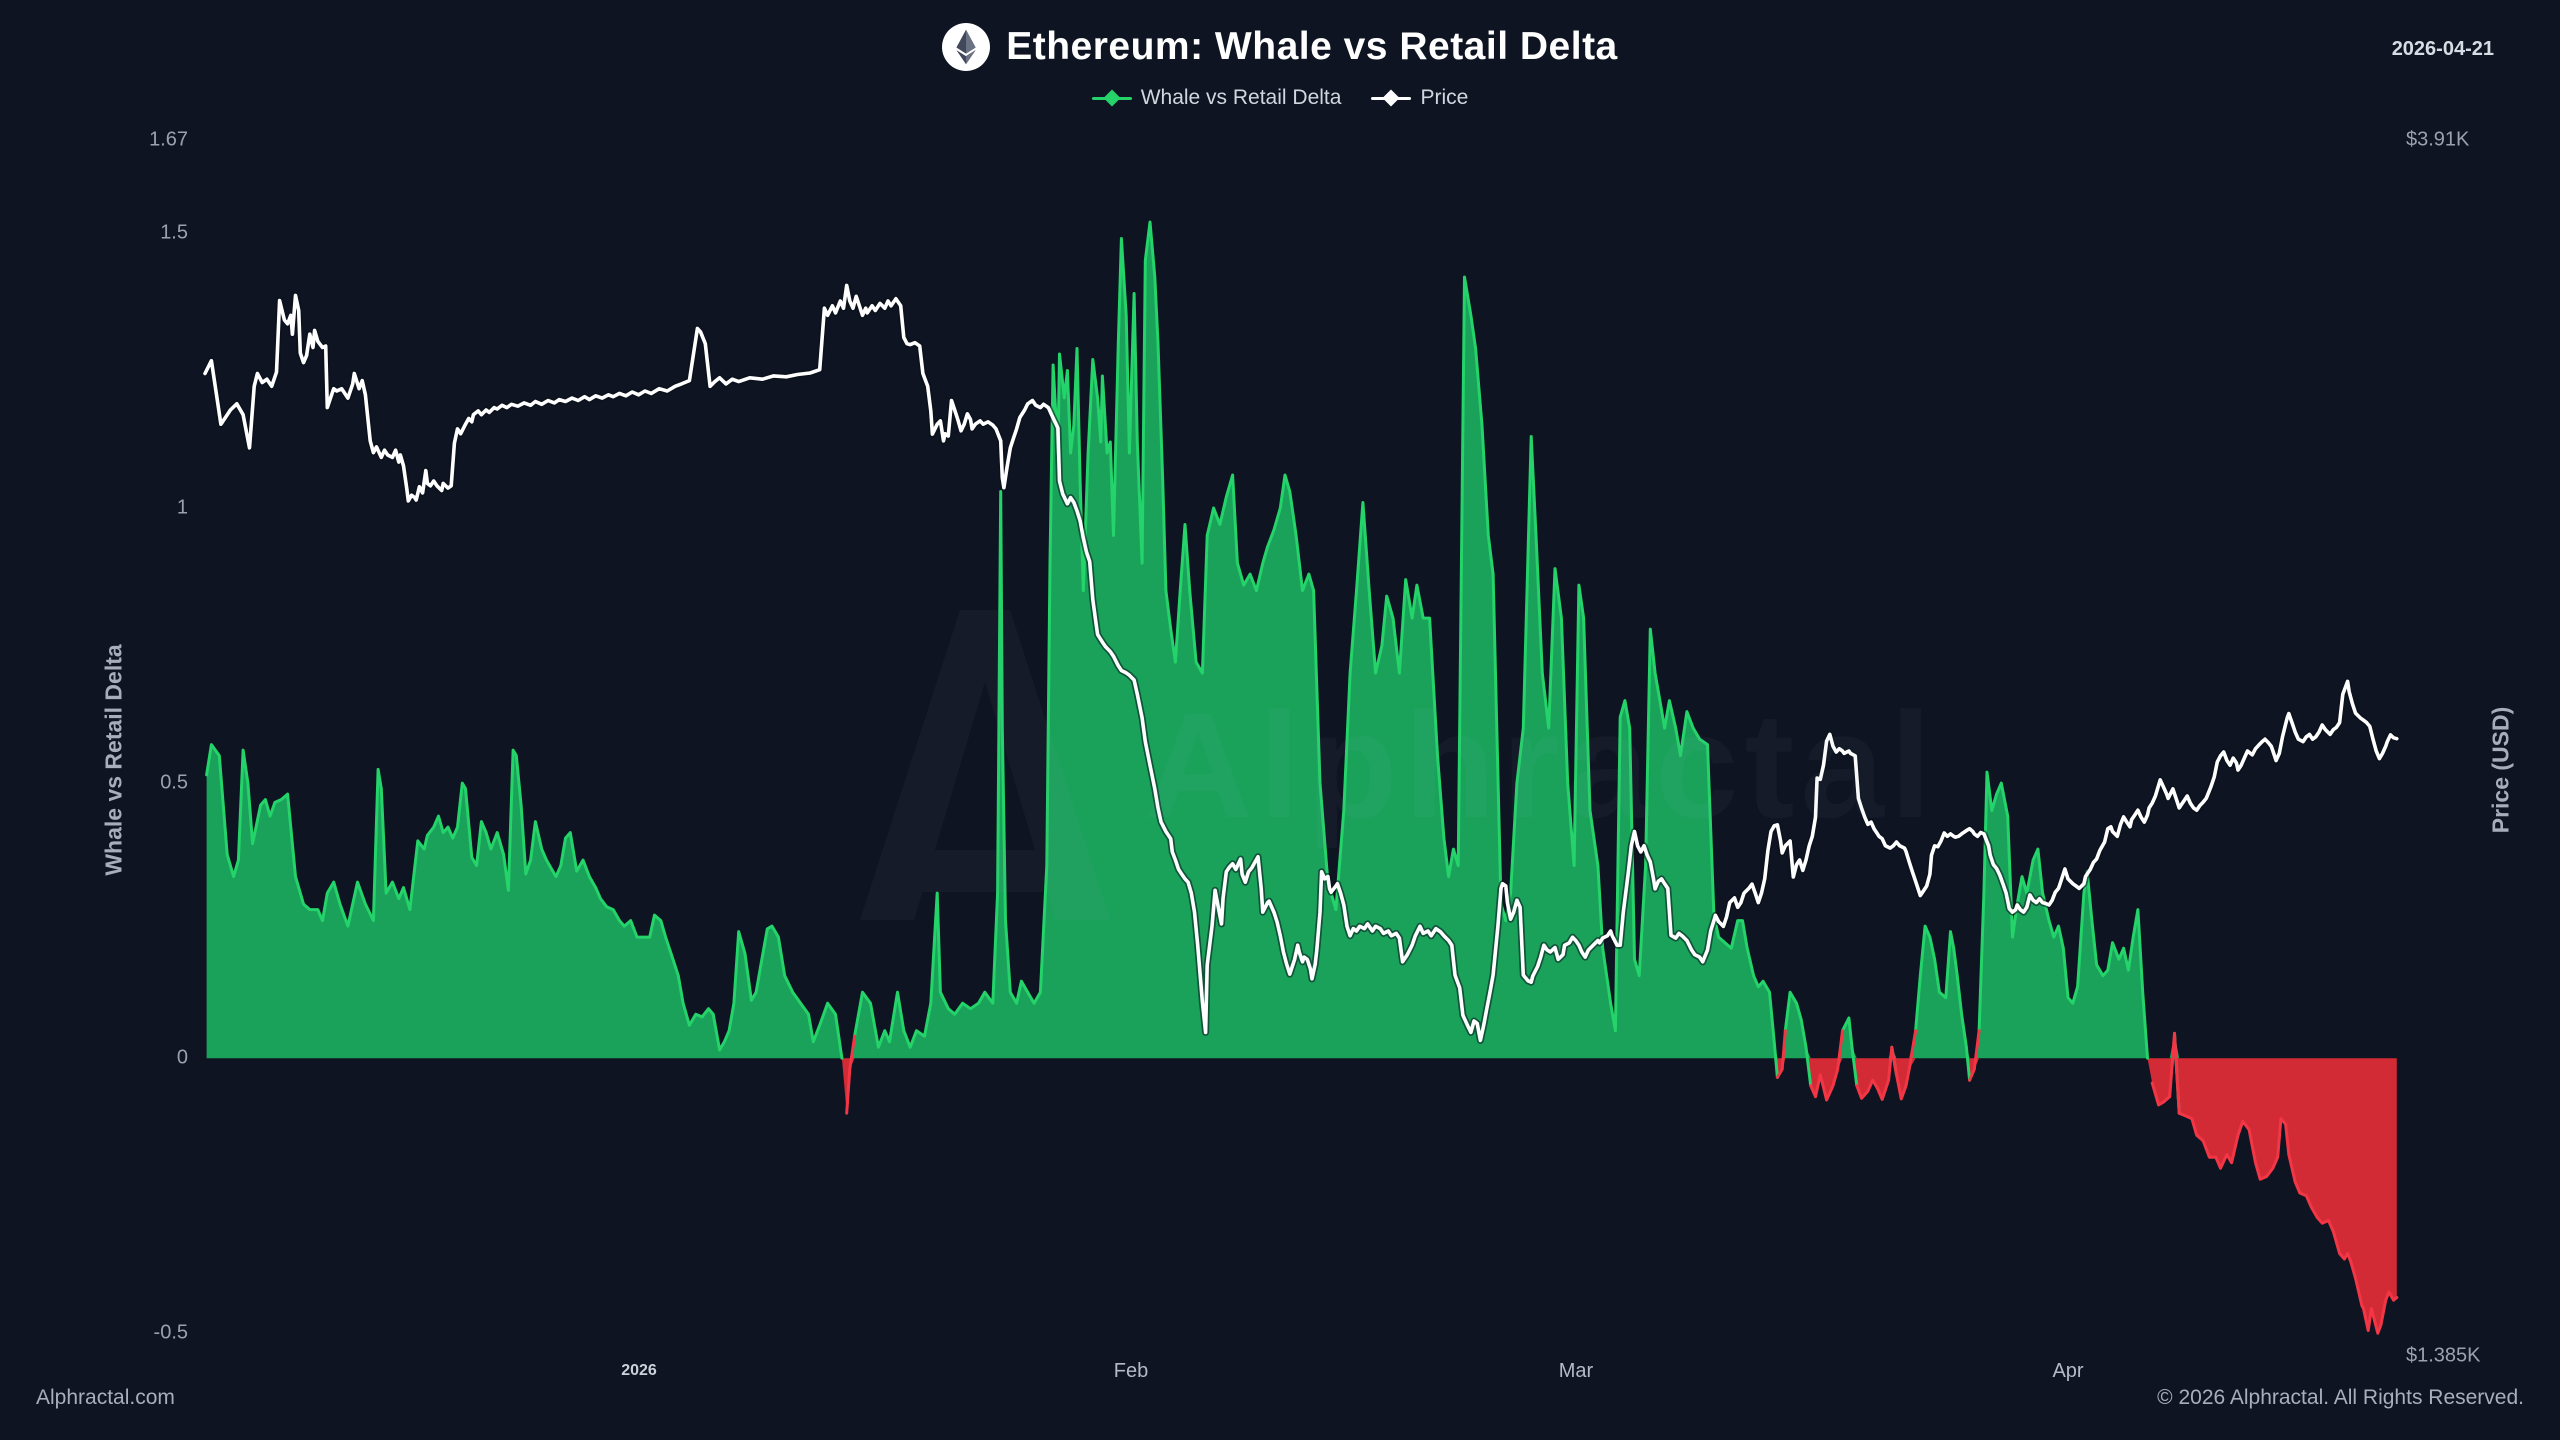  I want to click on chart-legend: Whale vs Retail Delta Price, so click(1280, 98).